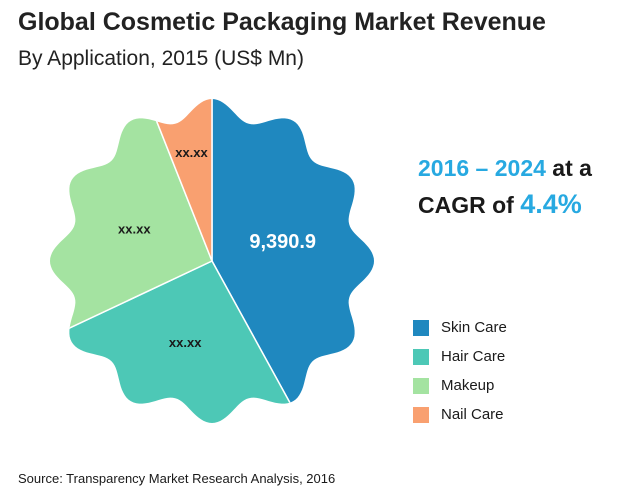 The image size is (620, 500). Describe the element at coordinates (473, 356) in the screenshot. I see `legend-label: Hair Care` at that location.